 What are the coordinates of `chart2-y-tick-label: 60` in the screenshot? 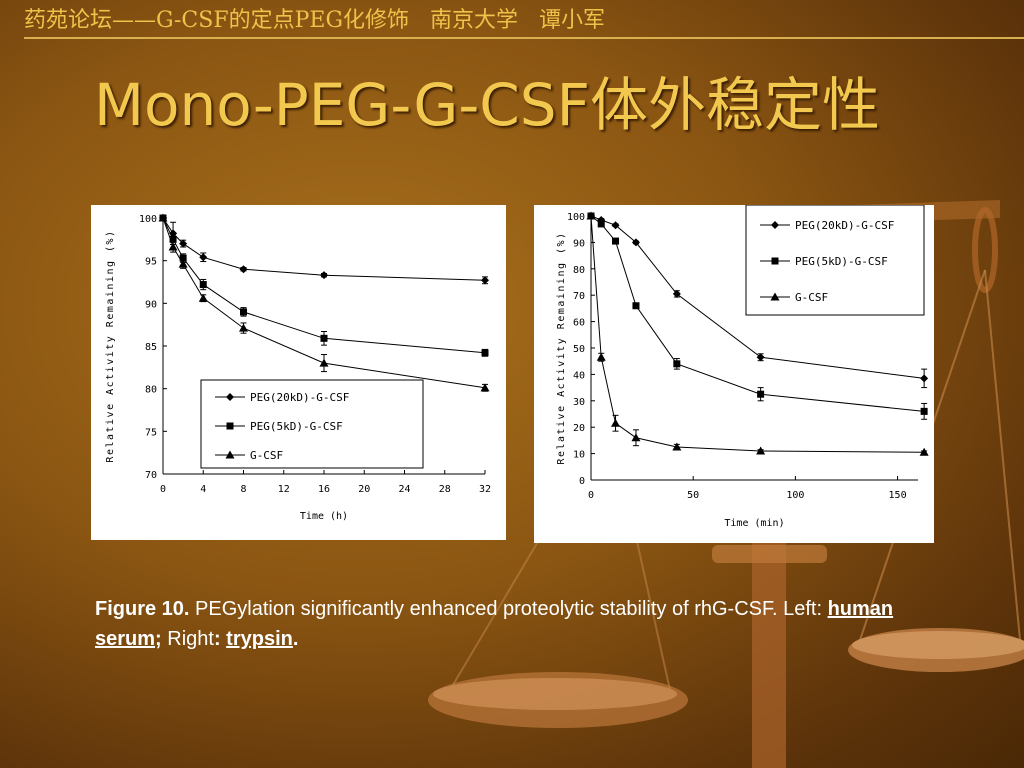 It's located at (579, 323).